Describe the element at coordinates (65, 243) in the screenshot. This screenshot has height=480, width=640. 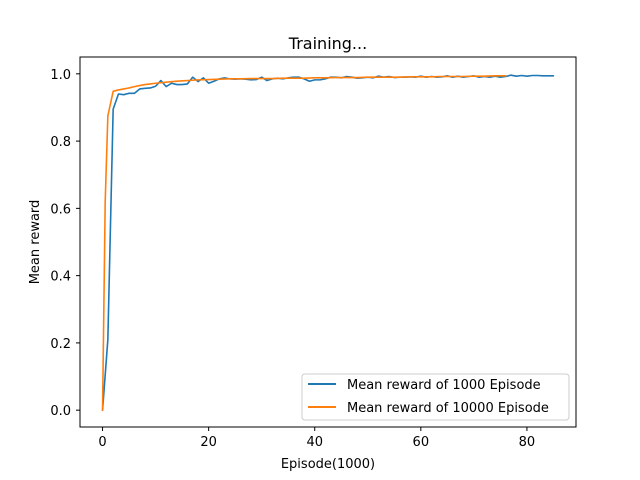
I see `y-axis: 0.0 0.2 0.4 0.6 0.8 1.0` at that location.